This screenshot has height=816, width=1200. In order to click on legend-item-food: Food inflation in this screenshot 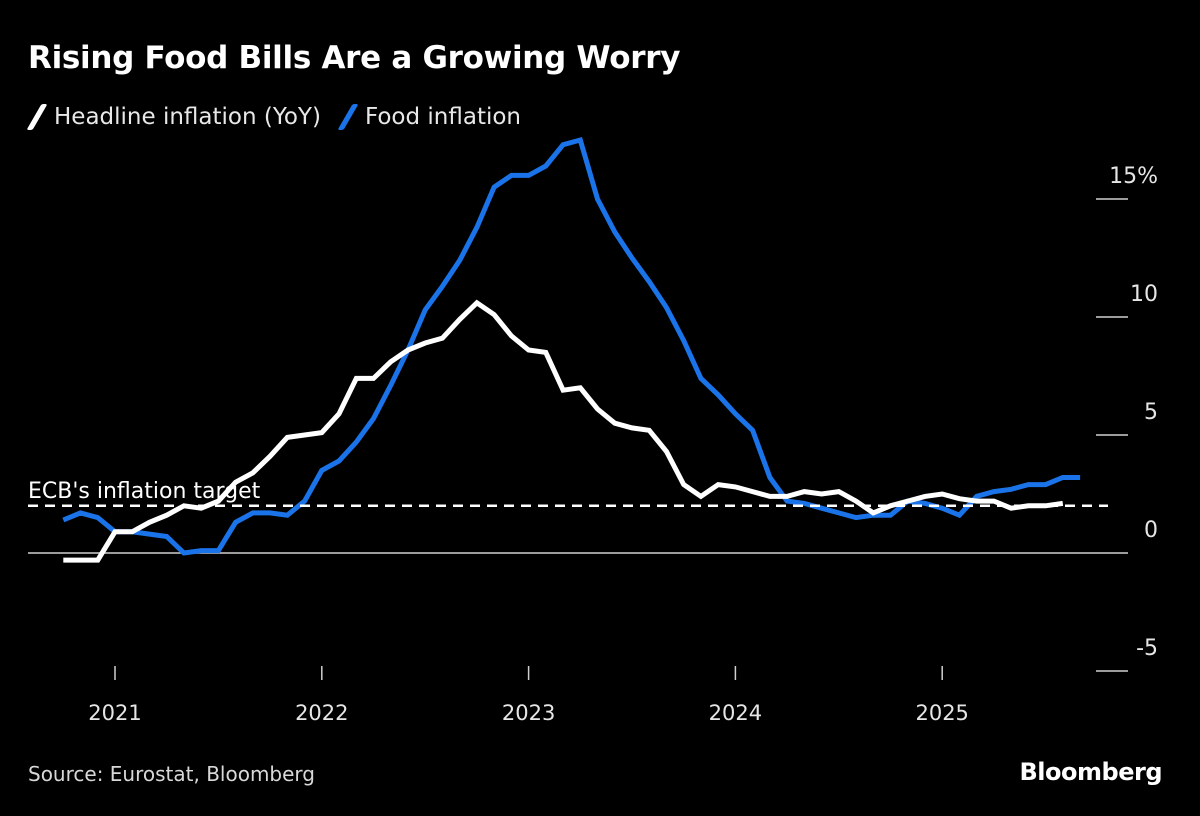, I will do `click(429, 117)`.